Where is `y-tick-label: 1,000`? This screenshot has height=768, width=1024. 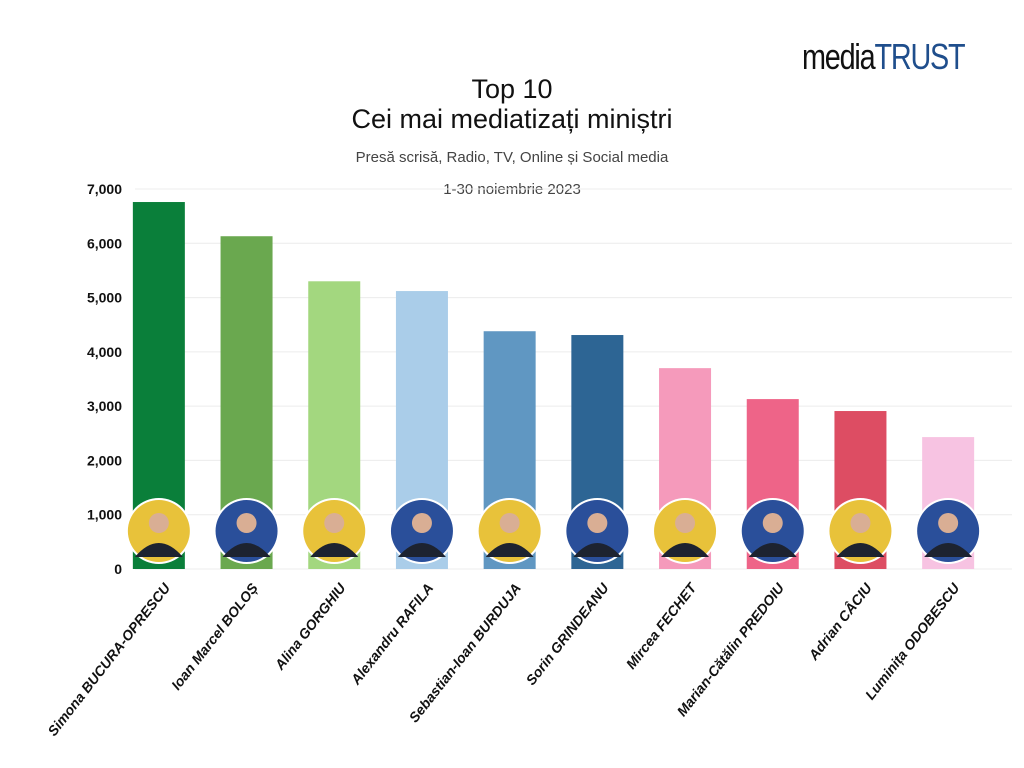
y-tick-label: 1,000 is located at coordinates (104, 515).